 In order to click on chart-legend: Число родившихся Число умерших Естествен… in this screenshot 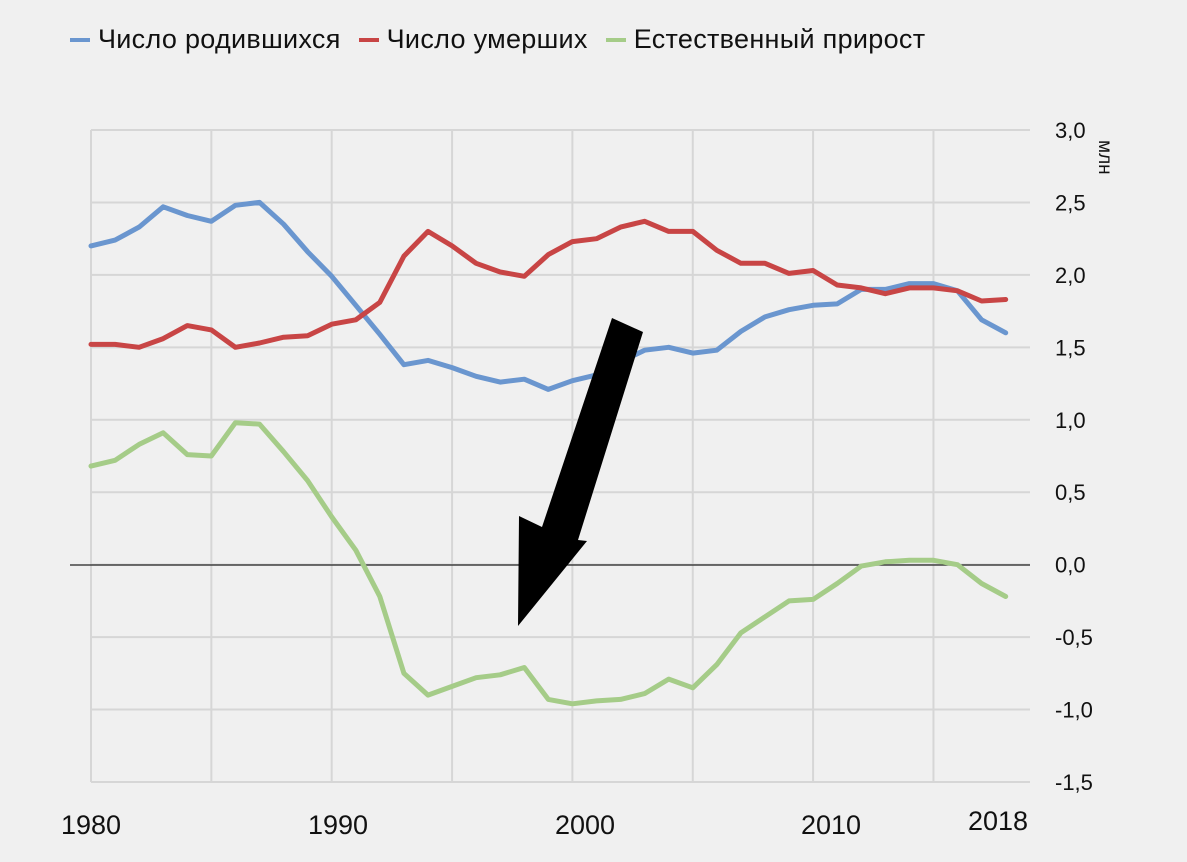, I will do `click(506, 39)`.